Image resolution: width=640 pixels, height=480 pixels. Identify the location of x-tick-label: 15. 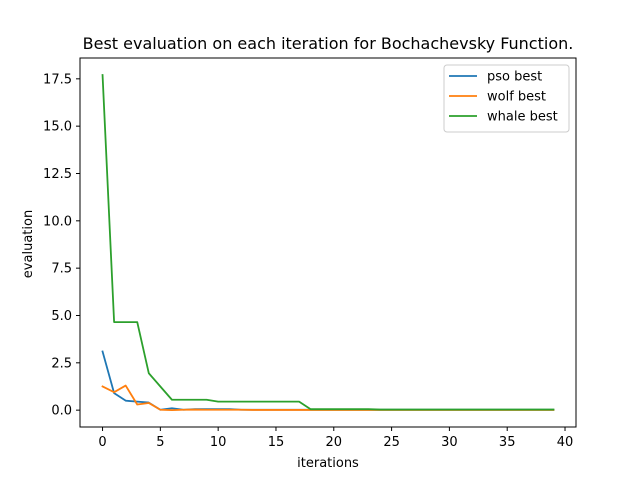
(276, 442).